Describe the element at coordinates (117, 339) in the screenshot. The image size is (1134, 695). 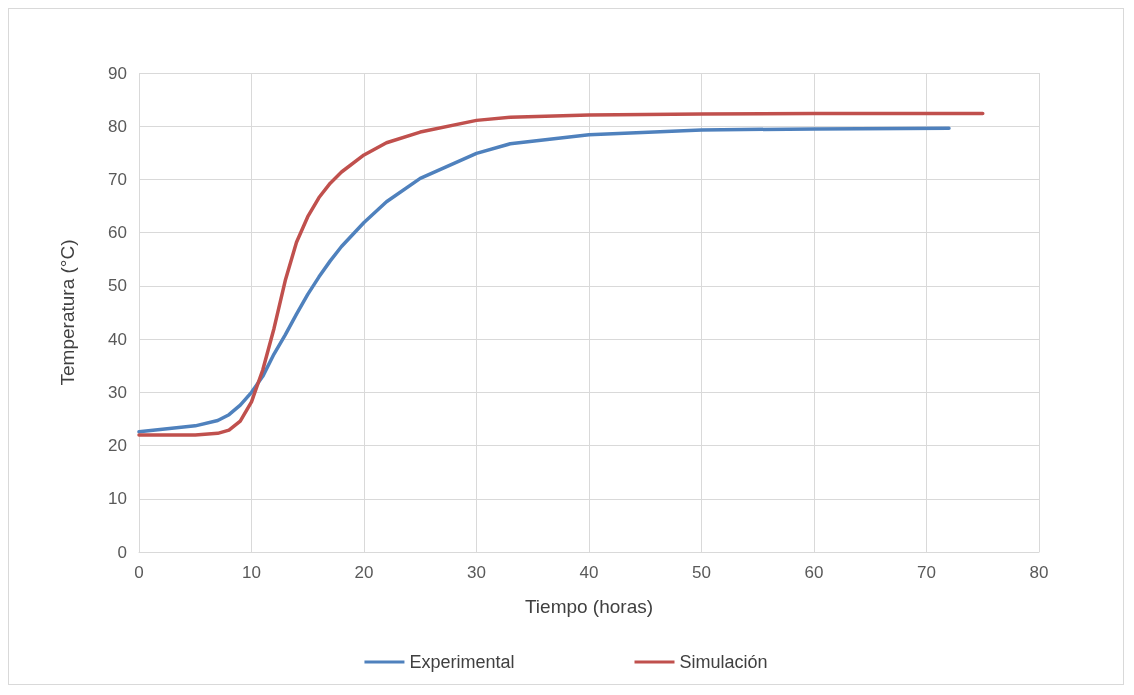
I see `y-tick-label: 40` at that location.